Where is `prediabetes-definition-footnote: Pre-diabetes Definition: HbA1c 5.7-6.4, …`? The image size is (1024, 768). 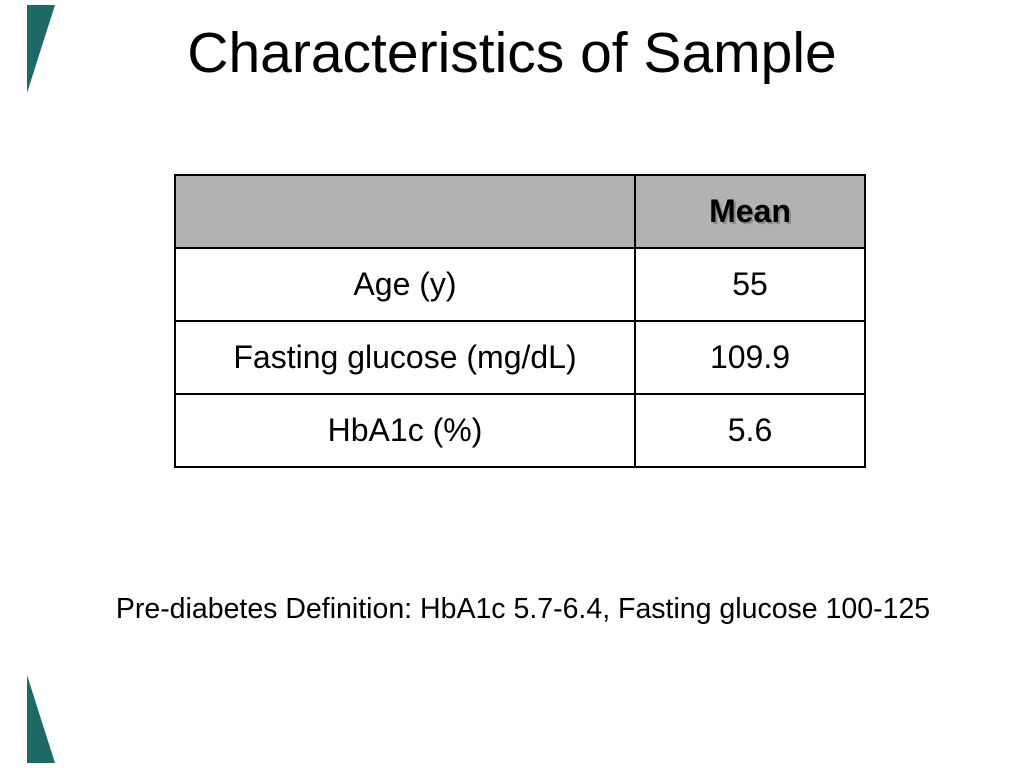 prediabetes-definition-footnote: Pre-diabetes Definition: HbA1c 5.7-6.4, … is located at coordinates (523, 609).